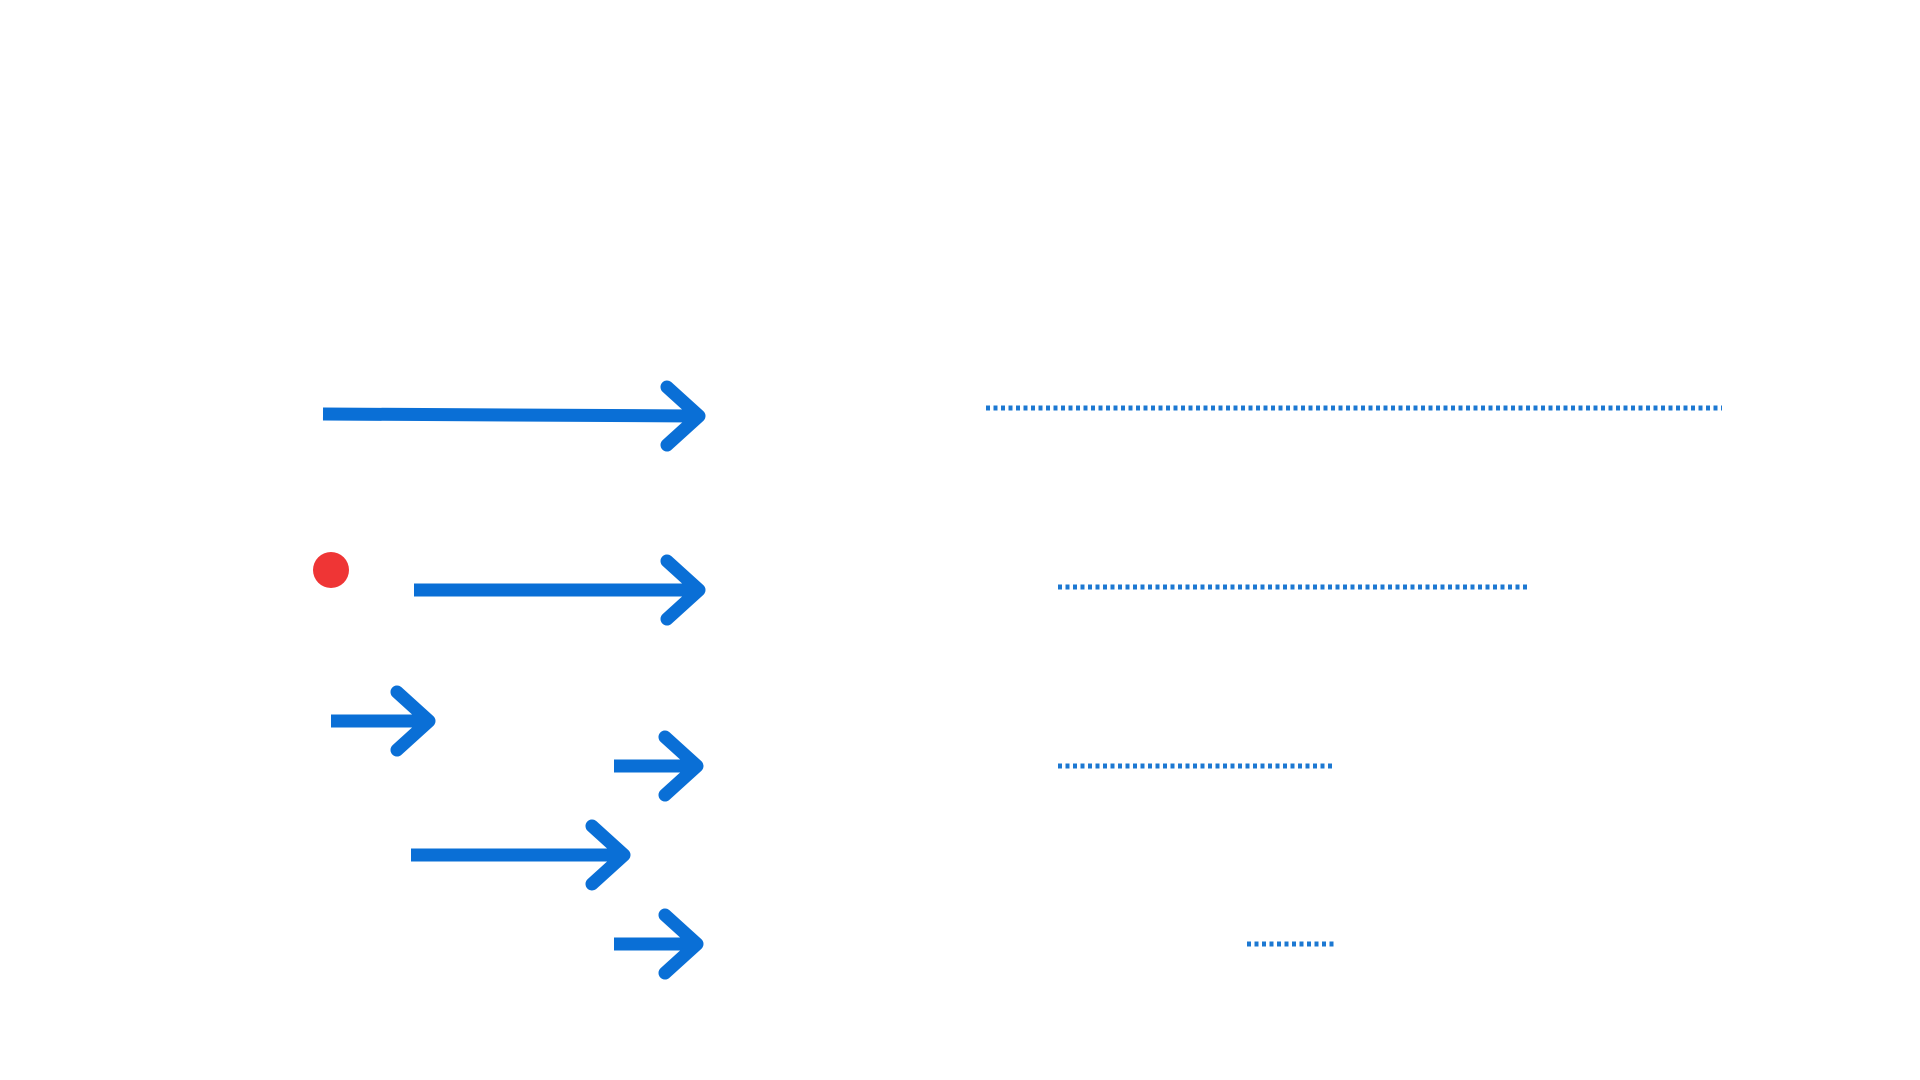 The height and width of the screenshot is (1080, 1920). I want to click on red-dot-marker, so click(331, 570).